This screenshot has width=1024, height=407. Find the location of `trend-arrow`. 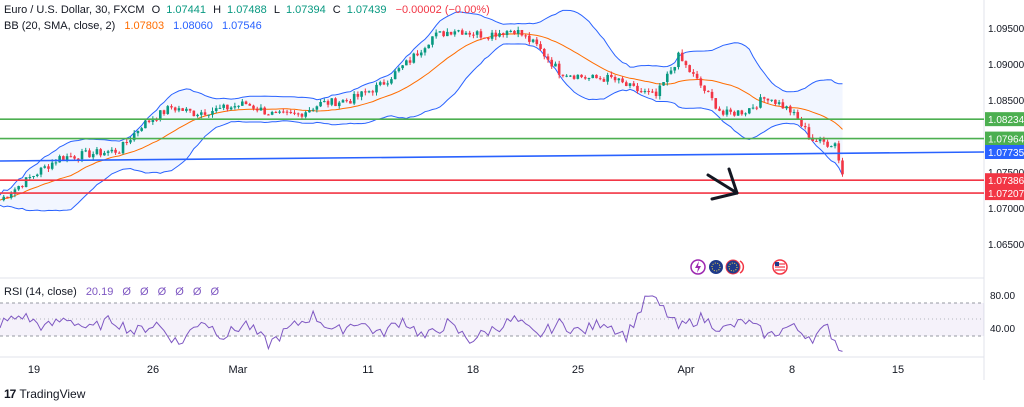

trend-arrow is located at coordinates (722, 184).